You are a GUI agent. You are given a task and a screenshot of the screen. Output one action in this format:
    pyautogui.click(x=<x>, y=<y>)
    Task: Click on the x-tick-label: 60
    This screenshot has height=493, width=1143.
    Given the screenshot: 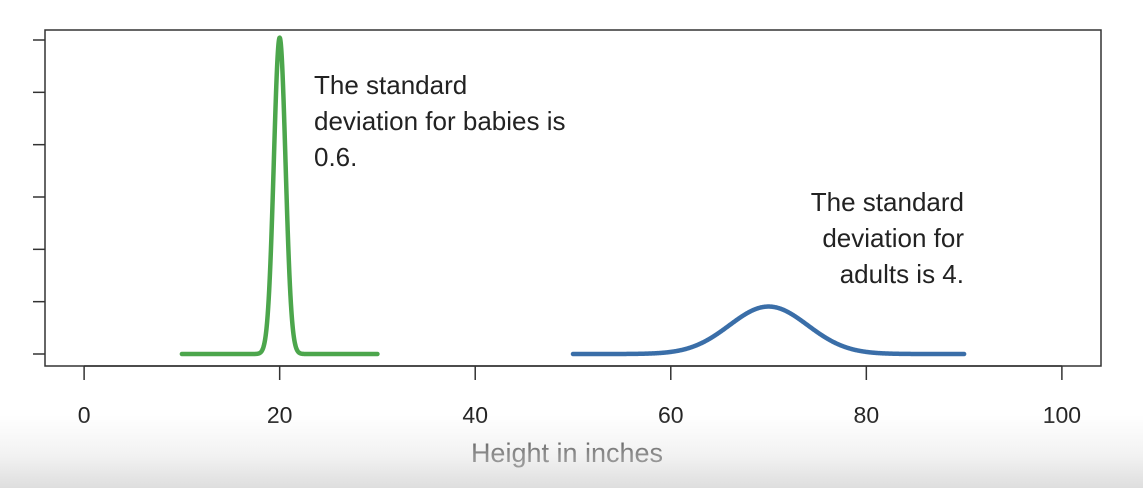 What is the action you would take?
    pyautogui.click(x=671, y=415)
    